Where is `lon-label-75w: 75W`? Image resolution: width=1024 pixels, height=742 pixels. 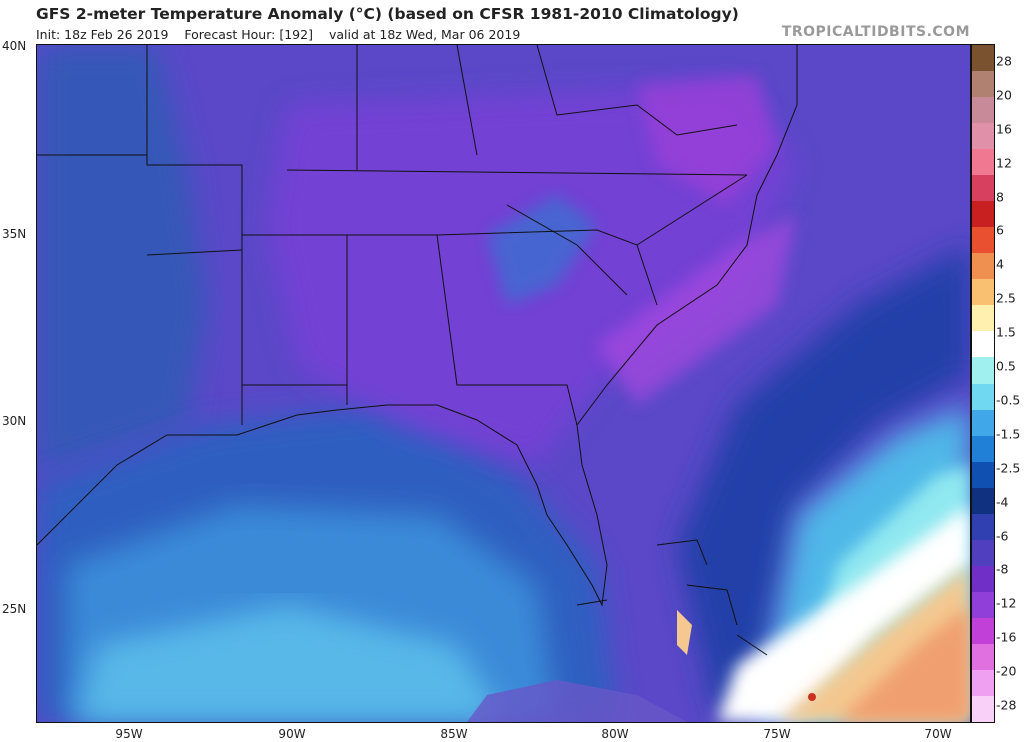 lon-label-75w: 75W is located at coordinates (777, 734).